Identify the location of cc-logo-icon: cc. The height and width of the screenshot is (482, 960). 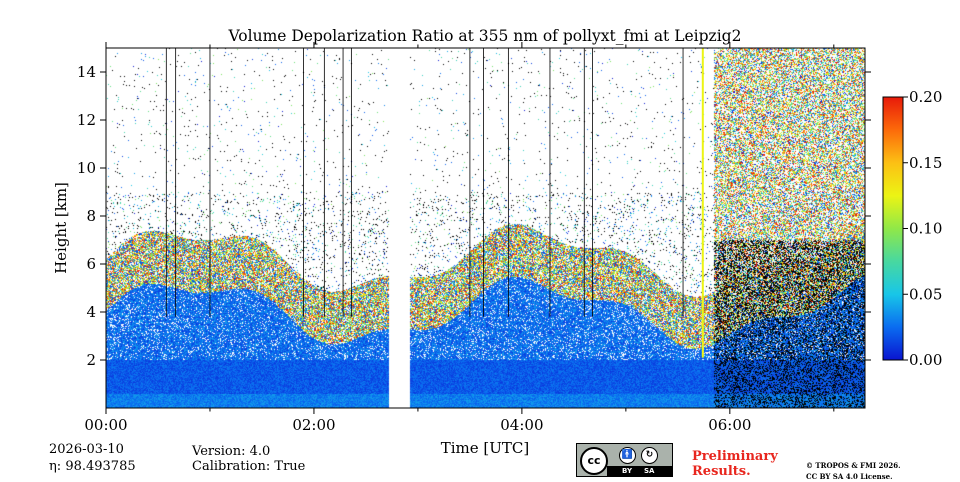
(594, 461).